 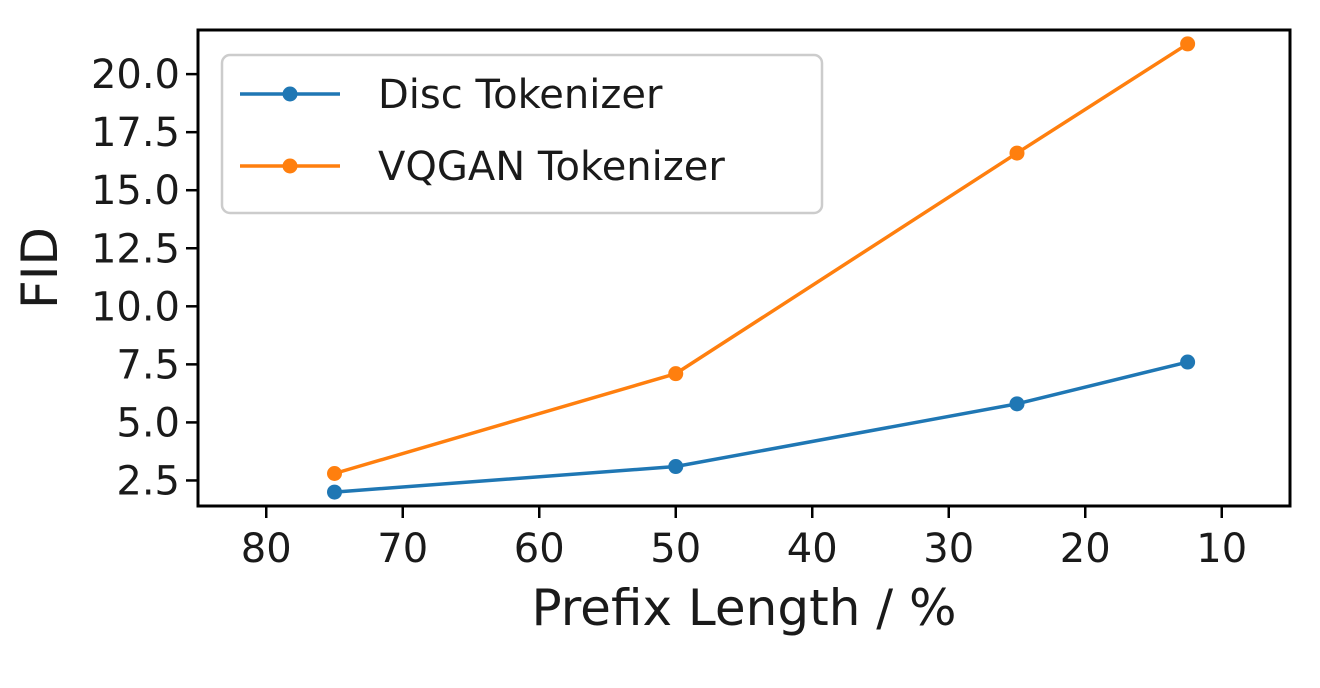 I want to click on x-tick-label: 30, so click(x=948, y=549).